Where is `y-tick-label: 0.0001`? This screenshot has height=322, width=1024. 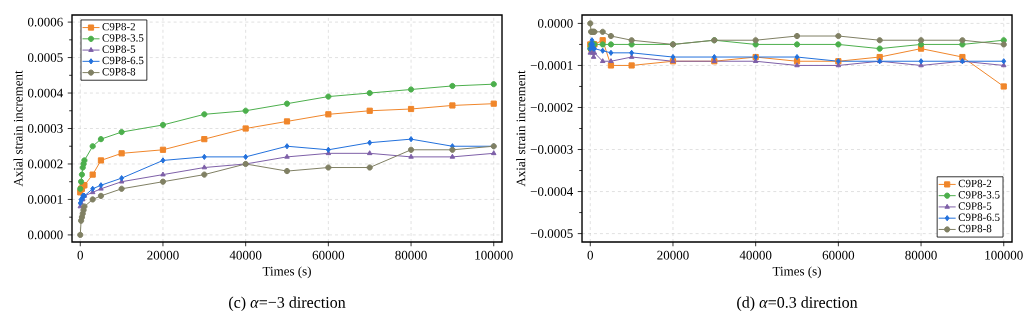 y-tick-label: 0.0001 is located at coordinates (45, 199).